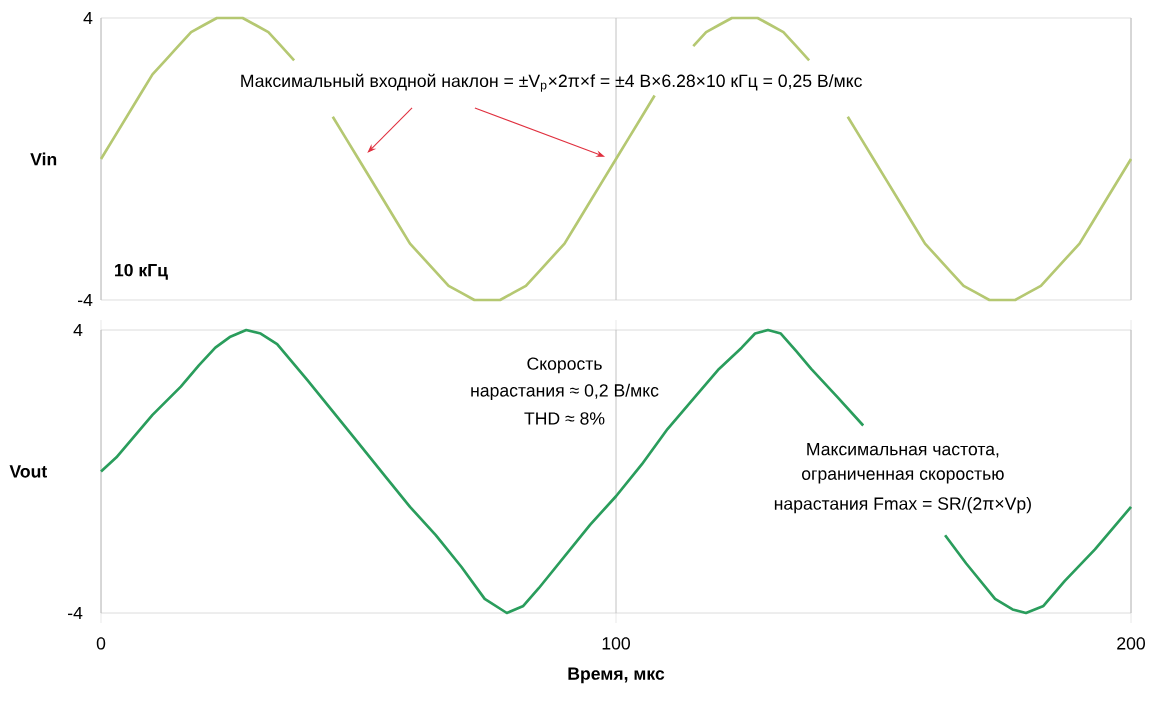 This screenshot has height=706, width=1173. I want to click on x-tick-label: 100, so click(616, 643).